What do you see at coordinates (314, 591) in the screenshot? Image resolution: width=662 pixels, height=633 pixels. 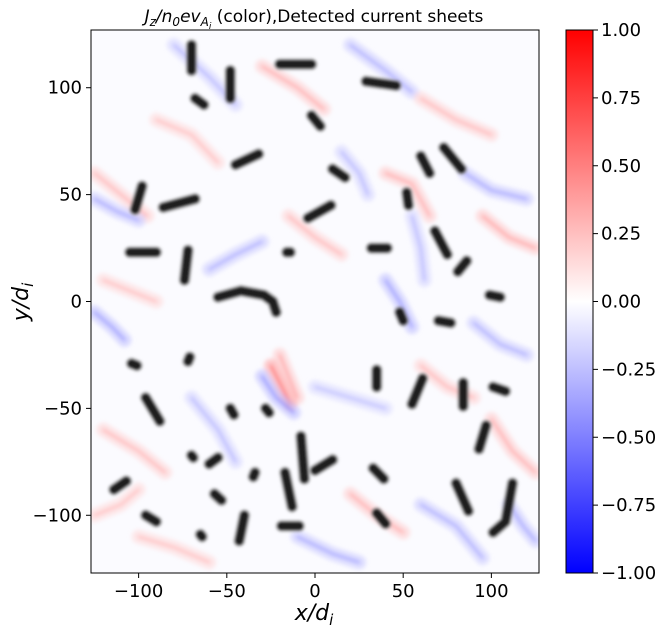 I see `x-tick-label: 0` at bounding box center [314, 591].